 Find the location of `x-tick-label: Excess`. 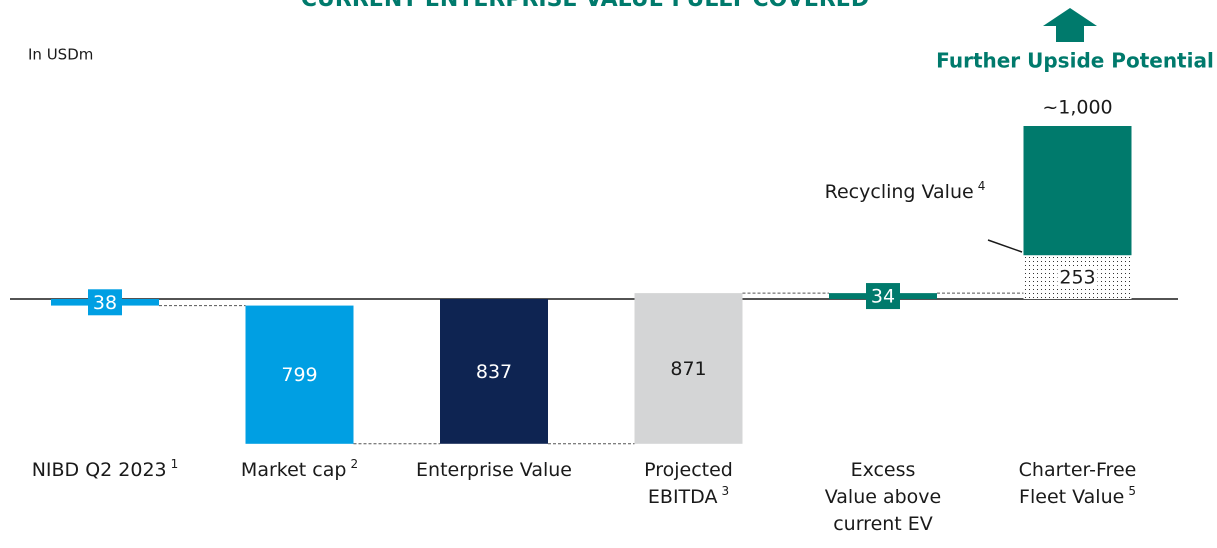

x-tick-label: Excess is located at coordinates (883, 470).